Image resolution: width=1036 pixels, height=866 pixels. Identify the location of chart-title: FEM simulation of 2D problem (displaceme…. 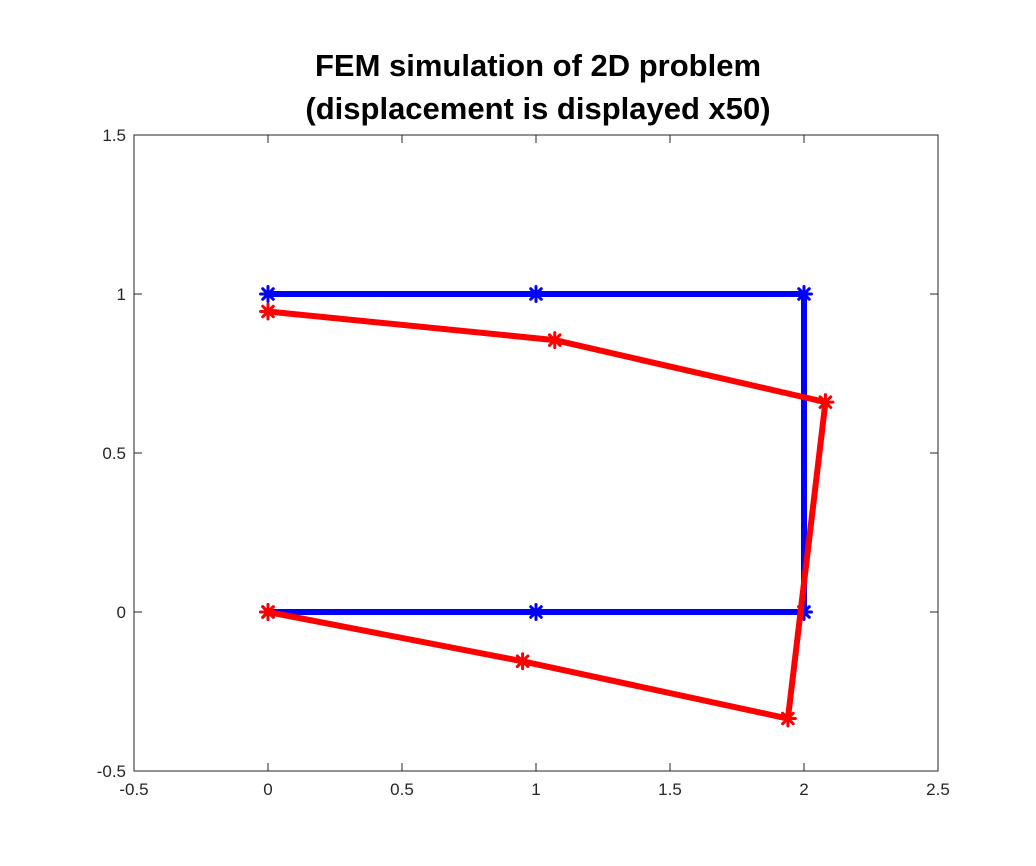
(537, 87).